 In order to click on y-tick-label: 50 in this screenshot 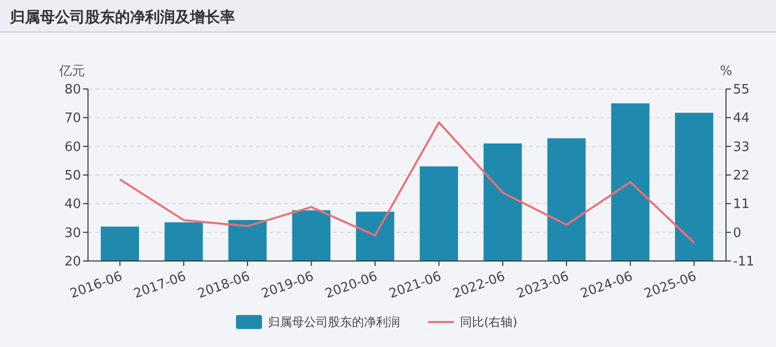, I will do `click(72, 176)`.